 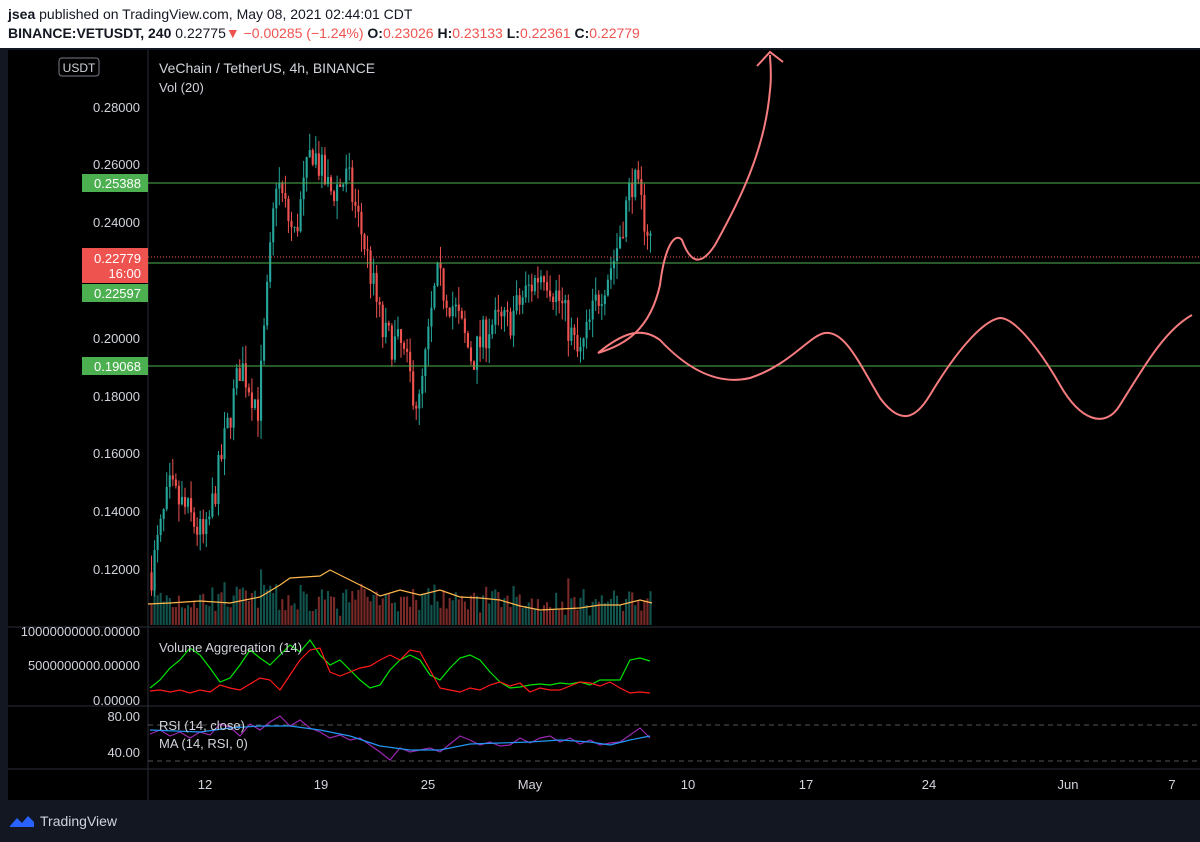 I want to click on volume-ma-line, so click(x=400, y=590).